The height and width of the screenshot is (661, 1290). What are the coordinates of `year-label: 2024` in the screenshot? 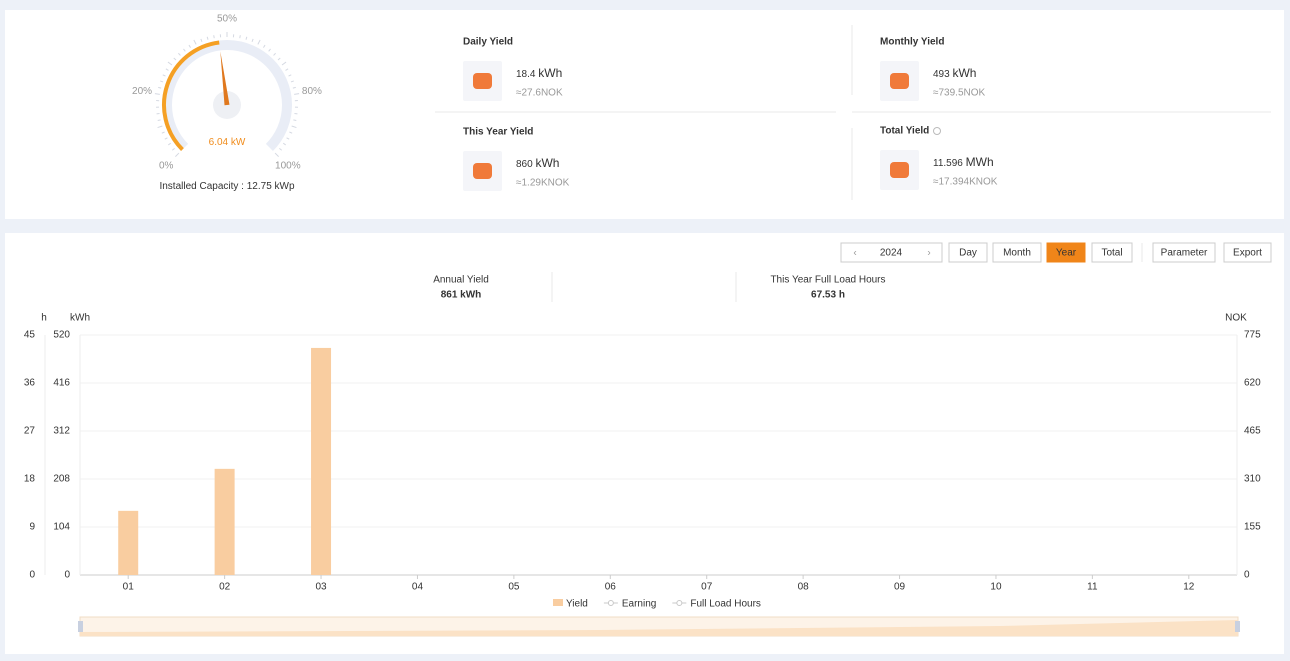 It's located at (891, 253).